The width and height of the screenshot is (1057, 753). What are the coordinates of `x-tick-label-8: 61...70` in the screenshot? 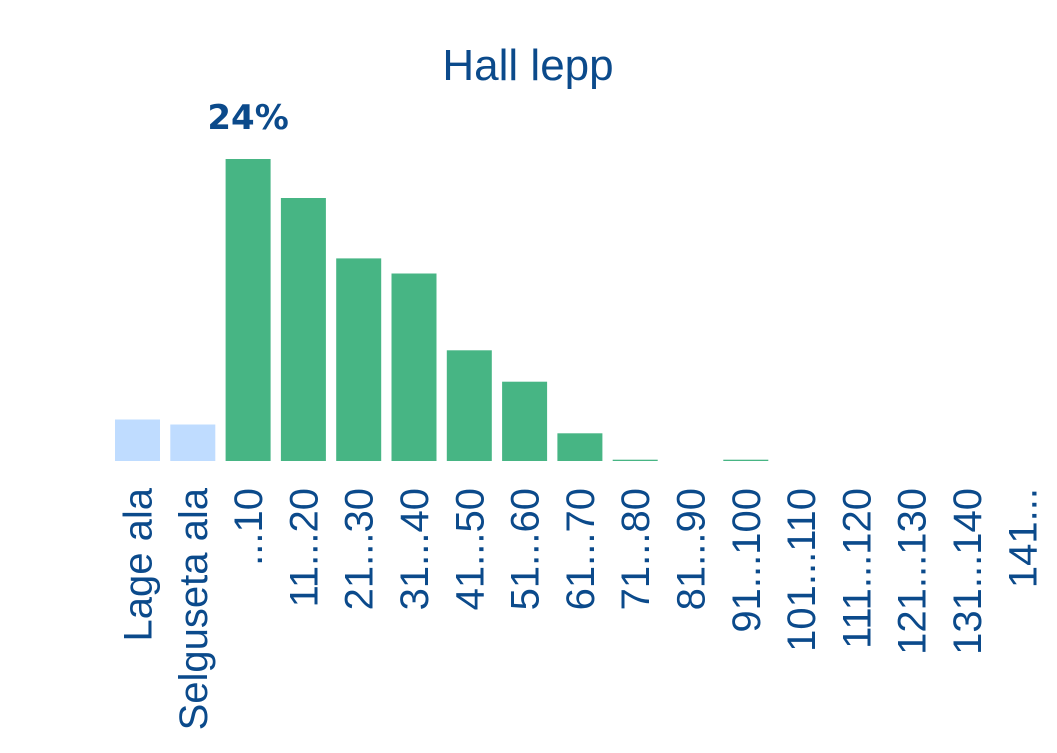 It's located at (581, 549).